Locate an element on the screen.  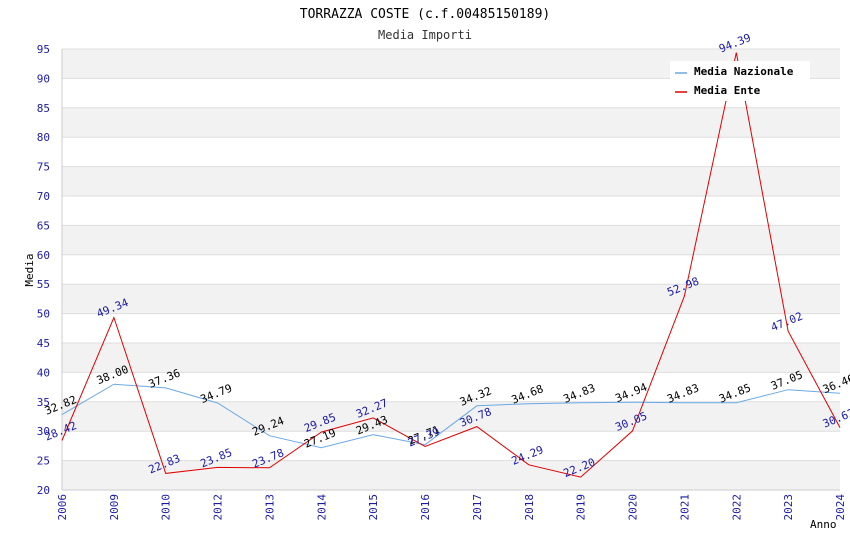
y-tick-label: 45 is located at coordinates (43, 343).